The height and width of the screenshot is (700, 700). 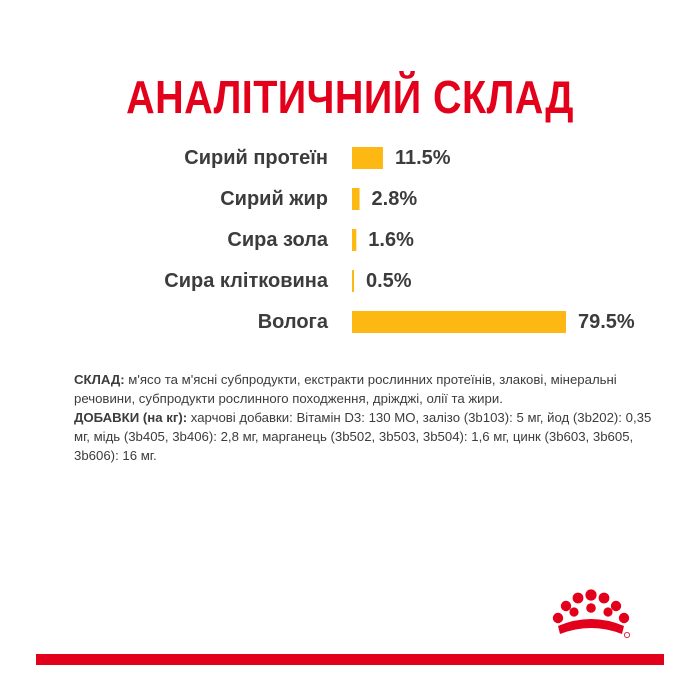 I want to click on ingredients-label: СКЛАД:, so click(x=99, y=379).